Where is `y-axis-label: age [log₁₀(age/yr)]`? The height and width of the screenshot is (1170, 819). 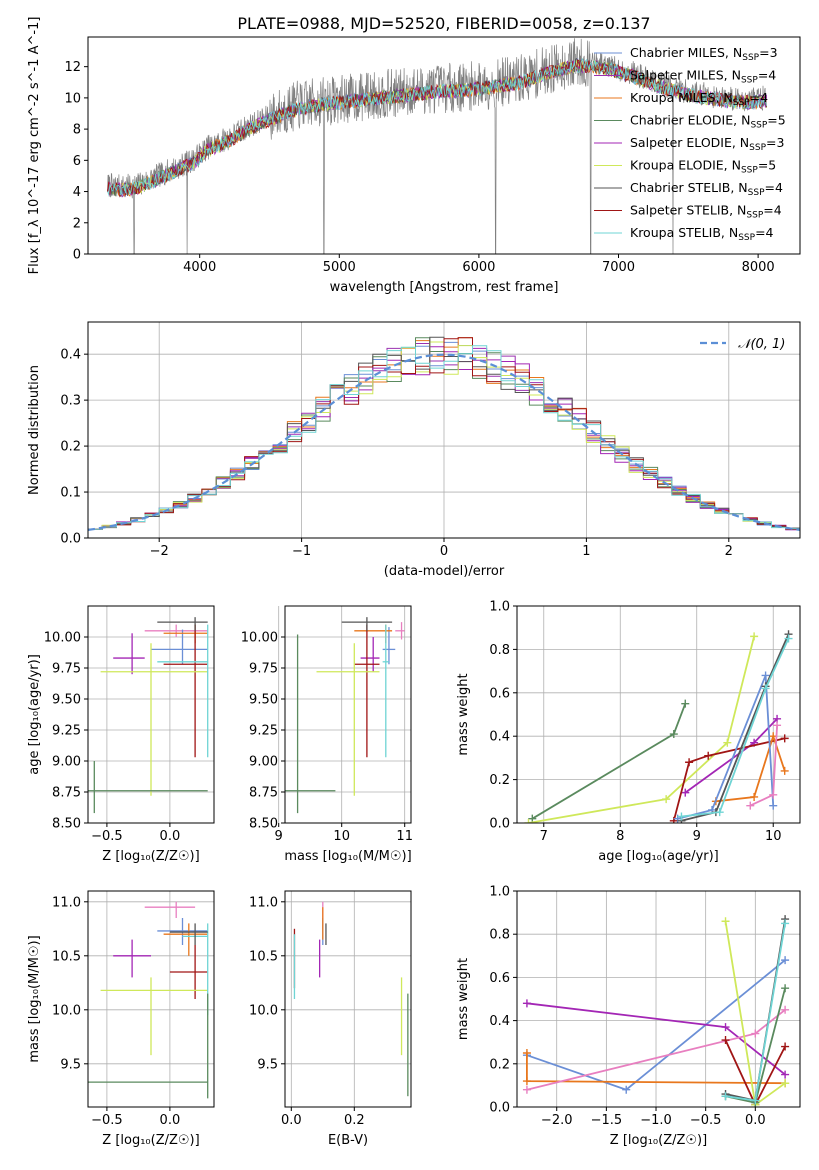
y-axis-label: age [log₁₀(age/yr)] is located at coordinates (34, 714).